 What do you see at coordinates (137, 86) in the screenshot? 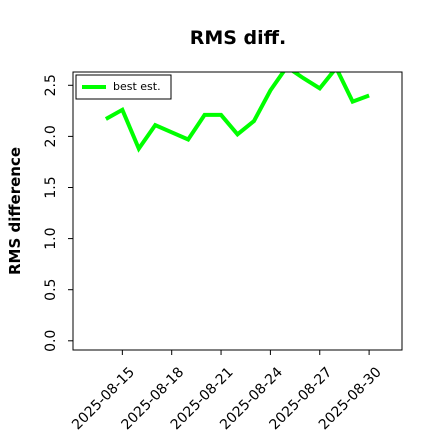
I see `legend-label: best est.` at bounding box center [137, 86].